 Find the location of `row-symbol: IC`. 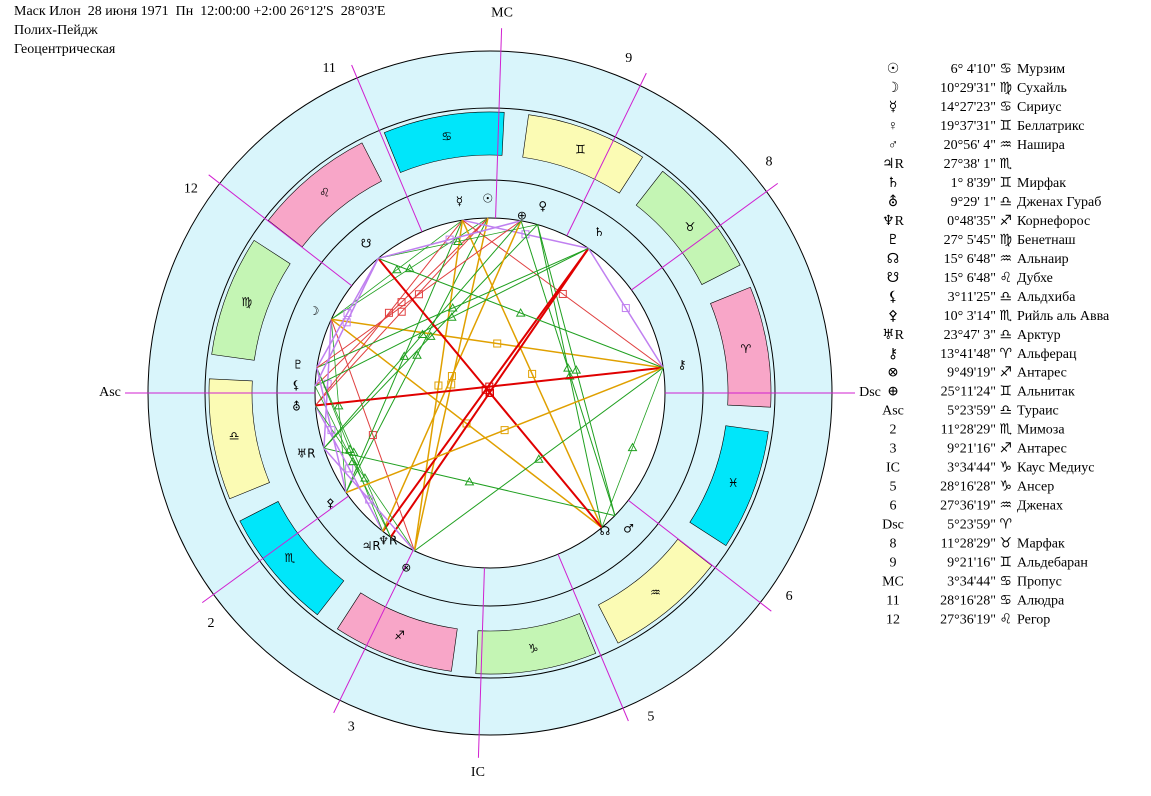

row-symbol: IC is located at coordinates (893, 468).